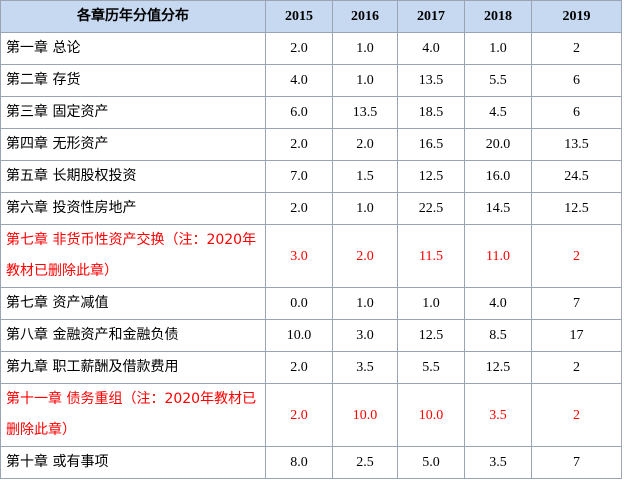 The width and height of the screenshot is (624, 480). I want to click on chapter-cell: 第九章 职工薪酬及借款费用, so click(133, 367).